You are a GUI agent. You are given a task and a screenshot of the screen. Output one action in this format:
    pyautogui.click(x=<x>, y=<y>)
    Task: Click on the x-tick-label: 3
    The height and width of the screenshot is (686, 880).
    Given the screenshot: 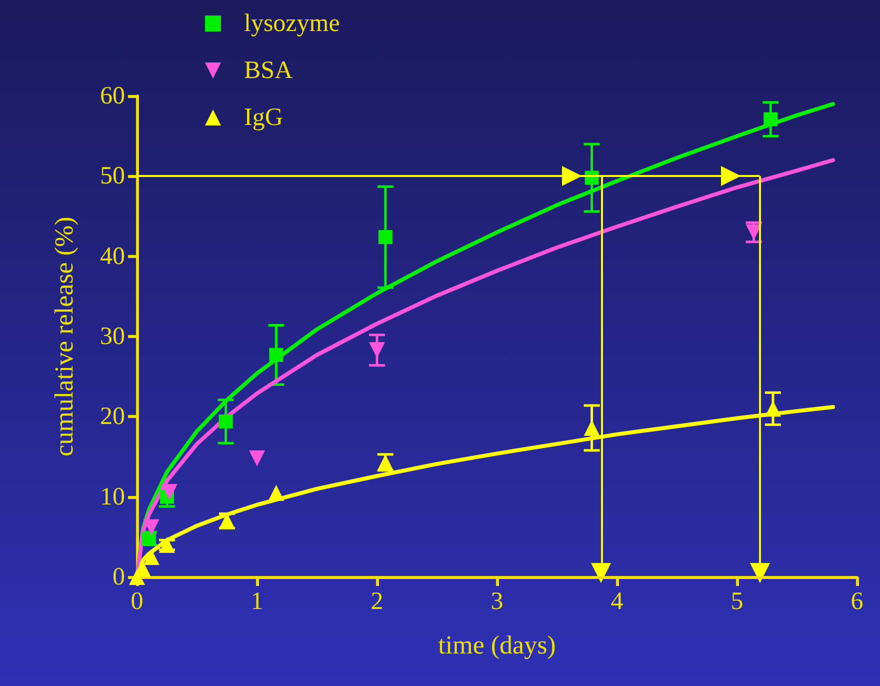 What is the action you would take?
    pyautogui.click(x=497, y=601)
    